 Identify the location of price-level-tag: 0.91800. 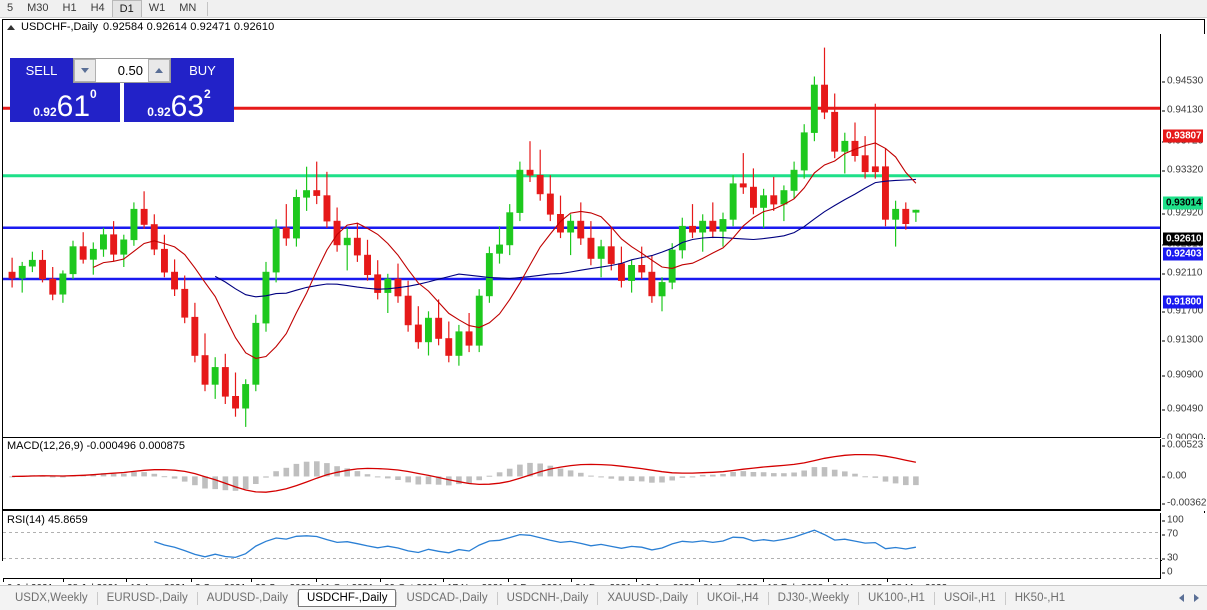
(1183, 302).